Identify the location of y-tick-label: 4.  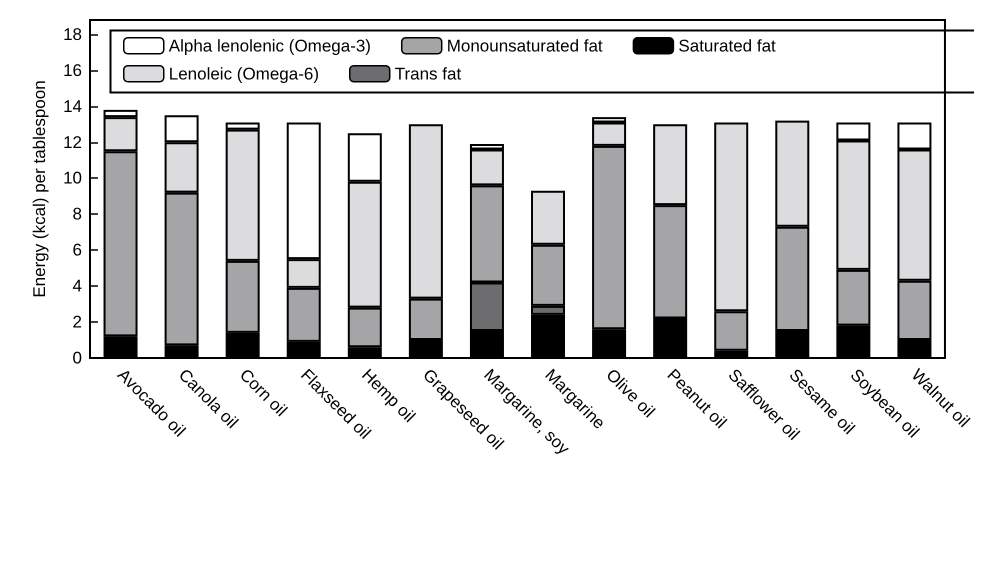
(77, 286).